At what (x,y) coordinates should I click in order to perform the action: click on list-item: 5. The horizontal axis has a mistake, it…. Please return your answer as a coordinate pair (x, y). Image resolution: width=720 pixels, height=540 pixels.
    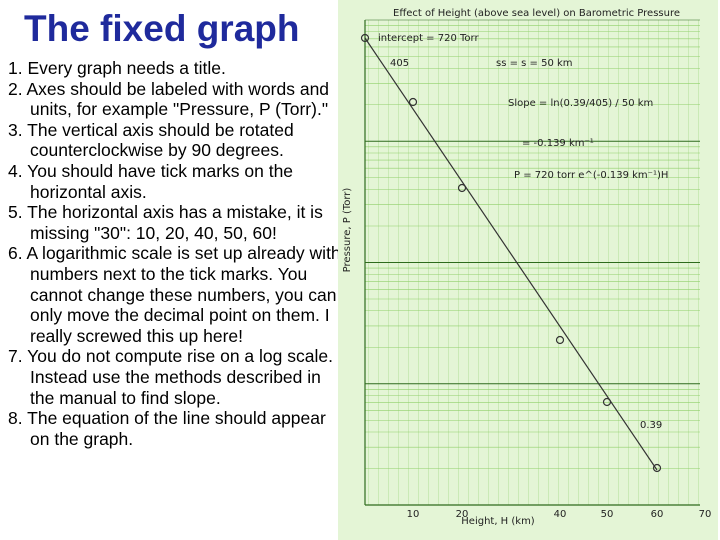
    Looking at the image, I should click on (165, 222).